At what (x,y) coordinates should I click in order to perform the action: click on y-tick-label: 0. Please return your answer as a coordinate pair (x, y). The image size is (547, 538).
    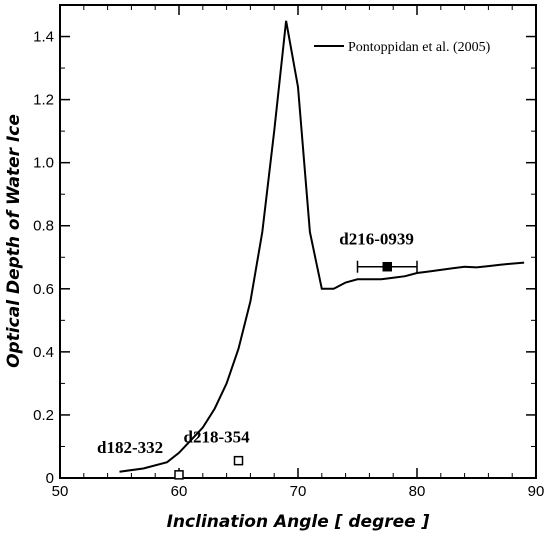
    Looking at the image, I should click on (50, 478).